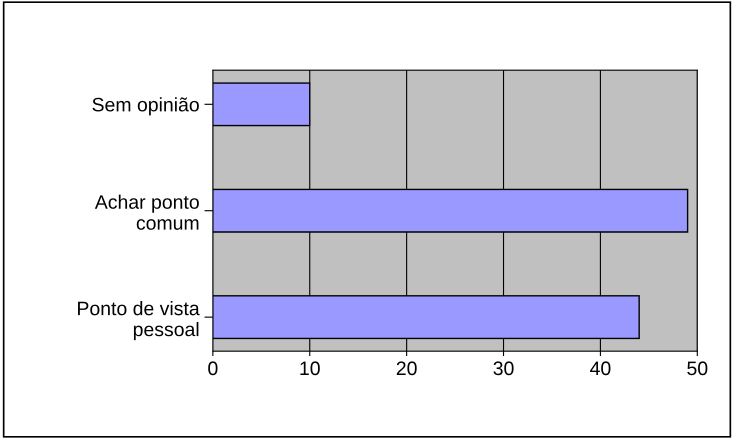  Describe the element at coordinates (406, 368) in the screenshot. I see `x-tick-label: 20` at that location.